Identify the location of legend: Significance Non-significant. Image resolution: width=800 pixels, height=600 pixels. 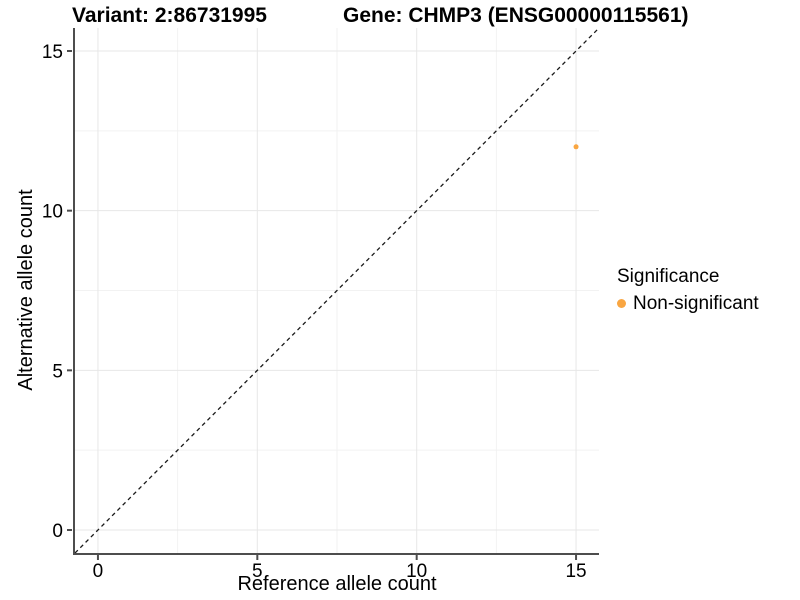
(688, 290).